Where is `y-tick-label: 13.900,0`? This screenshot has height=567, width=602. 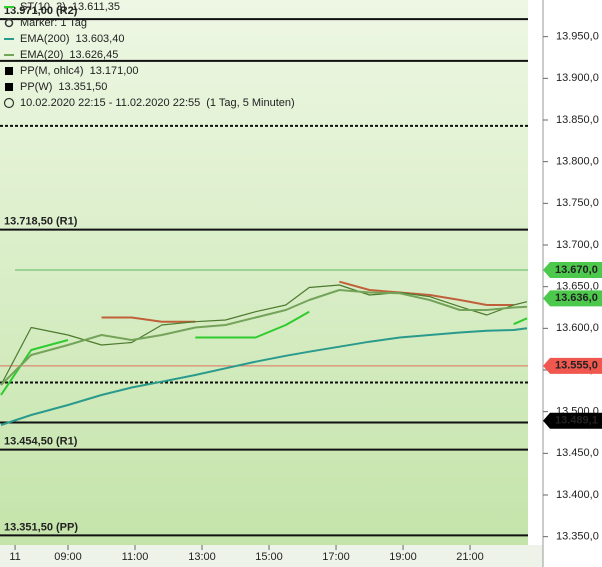
y-tick-label: 13.900,0 is located at coordinates (577, 78).